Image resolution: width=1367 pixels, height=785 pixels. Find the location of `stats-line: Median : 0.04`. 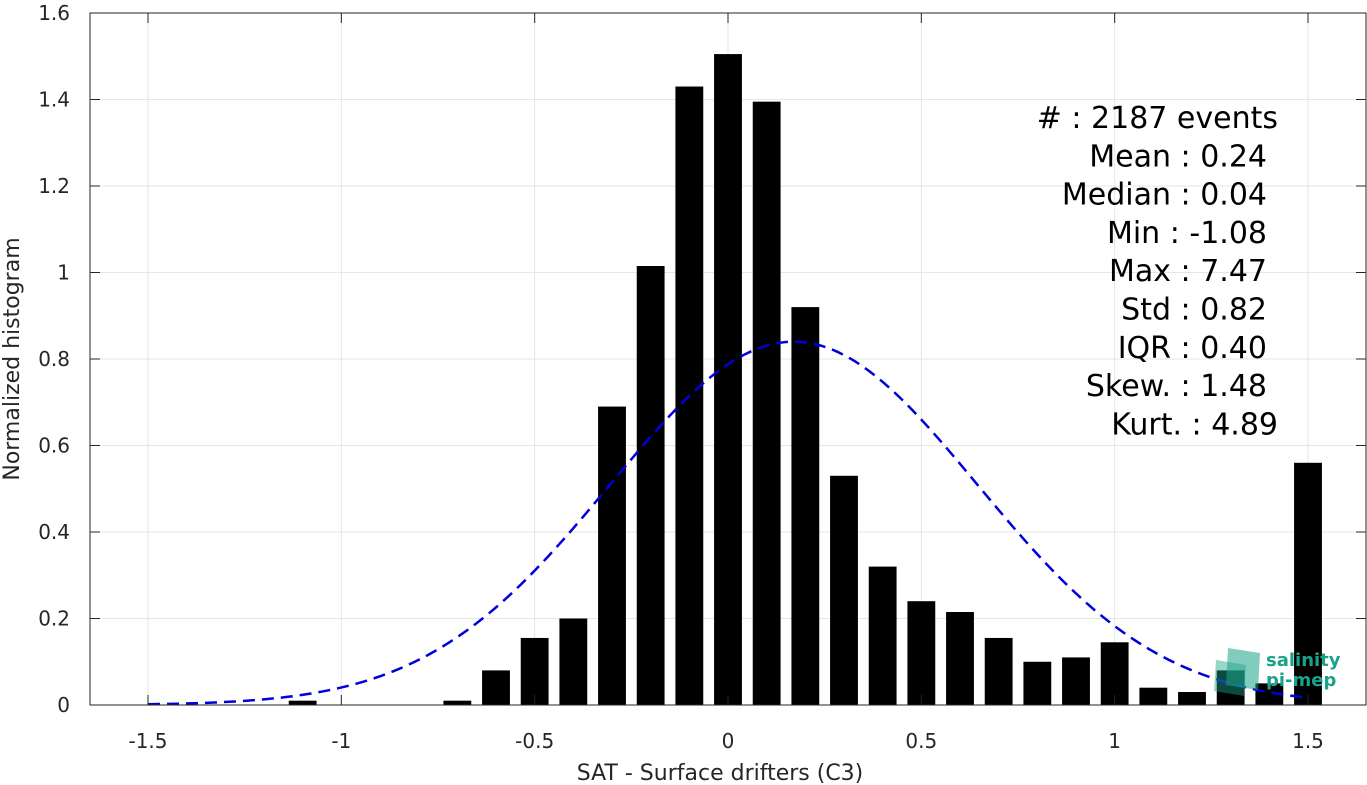

stats-line: Median : 0.04 is located at coordinates (1164, 195).